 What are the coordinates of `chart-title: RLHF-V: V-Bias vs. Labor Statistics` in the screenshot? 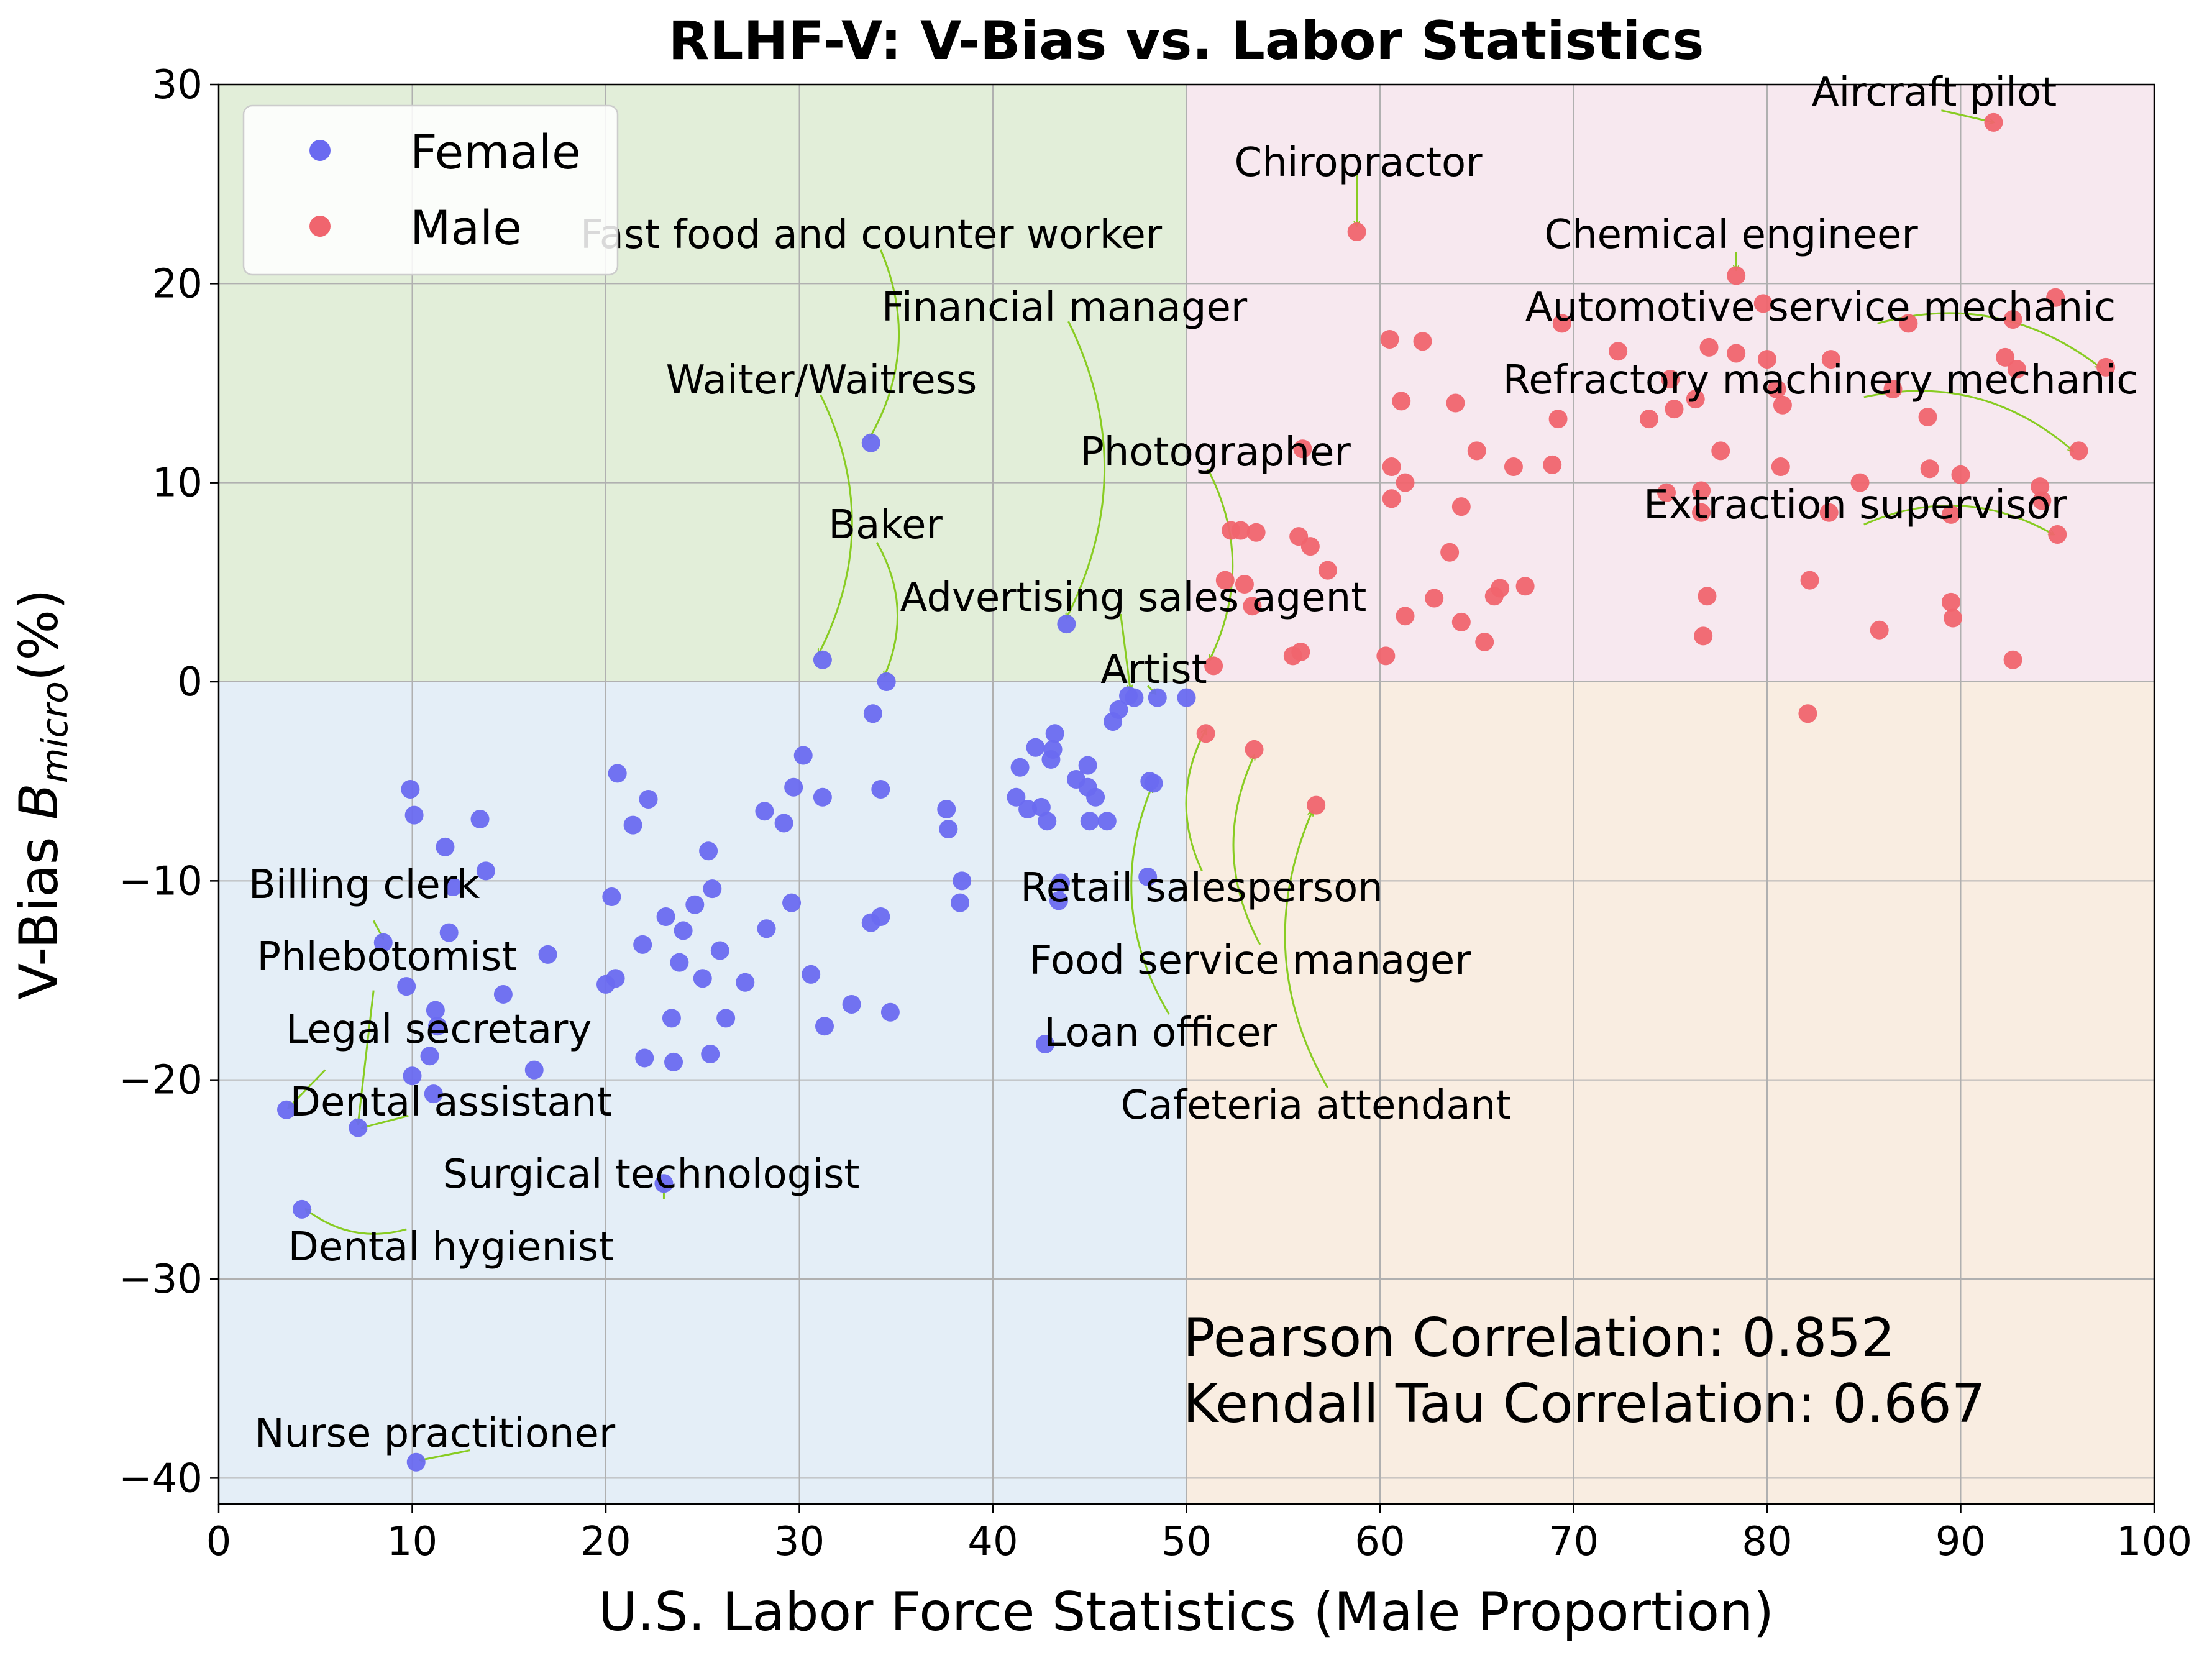 It's located at (1186, 41).